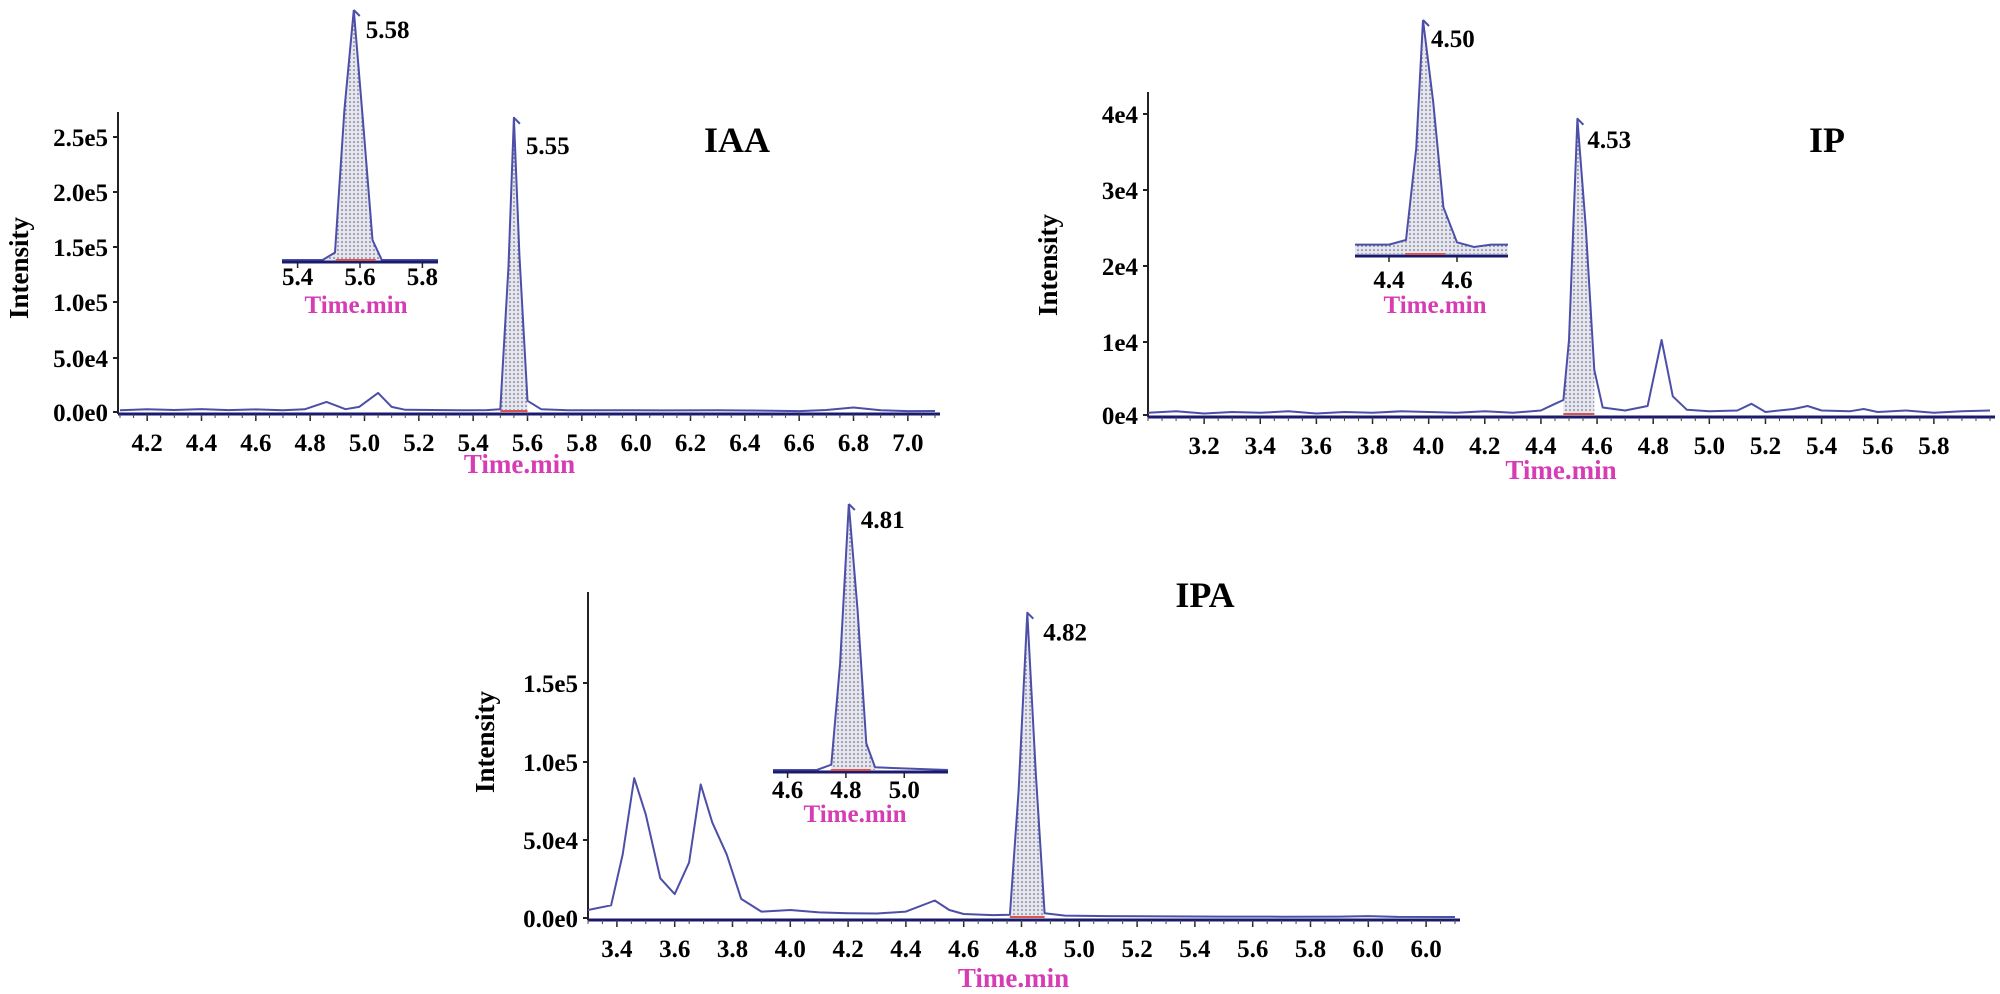 The width and height of the screenshot is (2000, 994). Describe the element at coordinates (883, 520) in the screenshot. I see `inset-peak-label-ipa: 4.81` at that location.